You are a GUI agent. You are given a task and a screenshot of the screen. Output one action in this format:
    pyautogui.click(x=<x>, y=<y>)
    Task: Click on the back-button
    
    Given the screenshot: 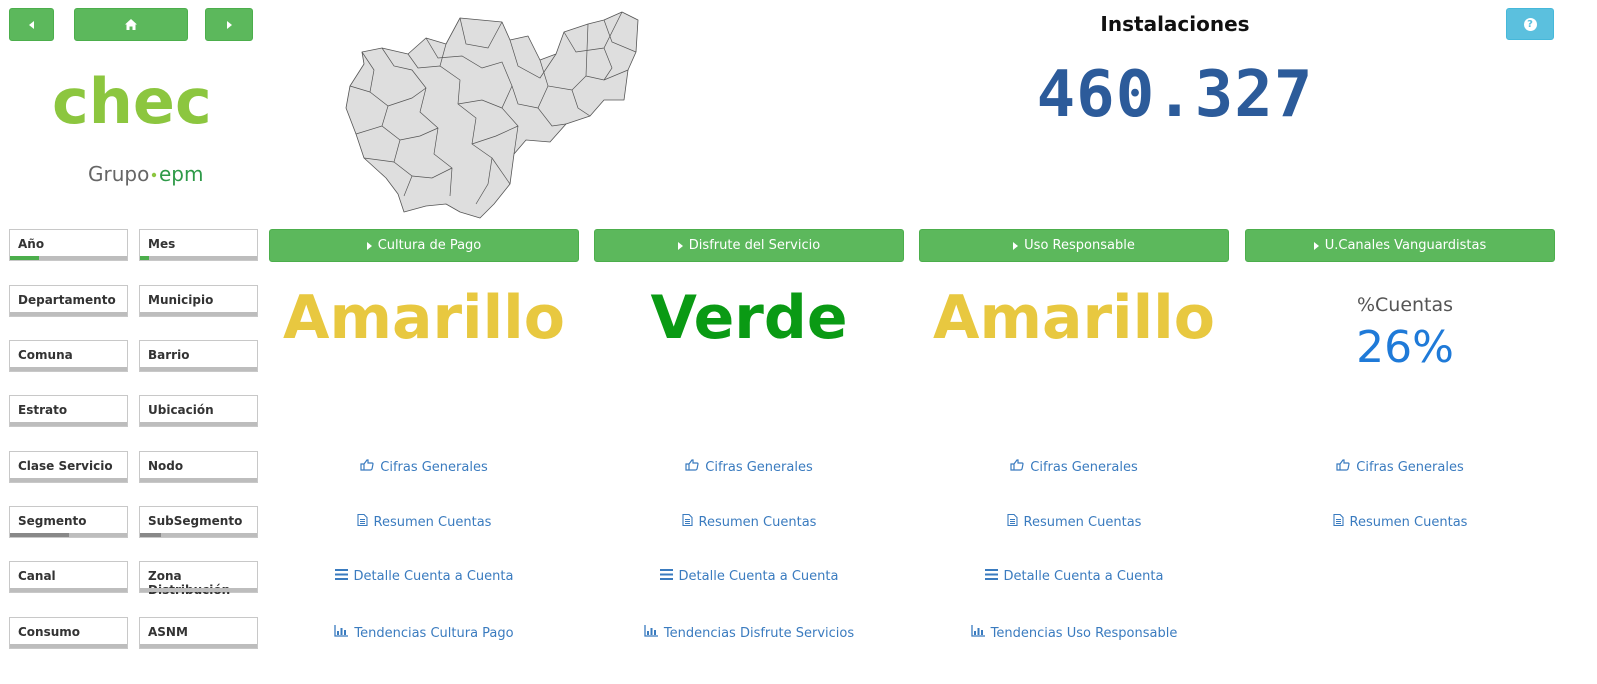 What is the action you would take?
    pyautogui.click(x=31, y=24)
    